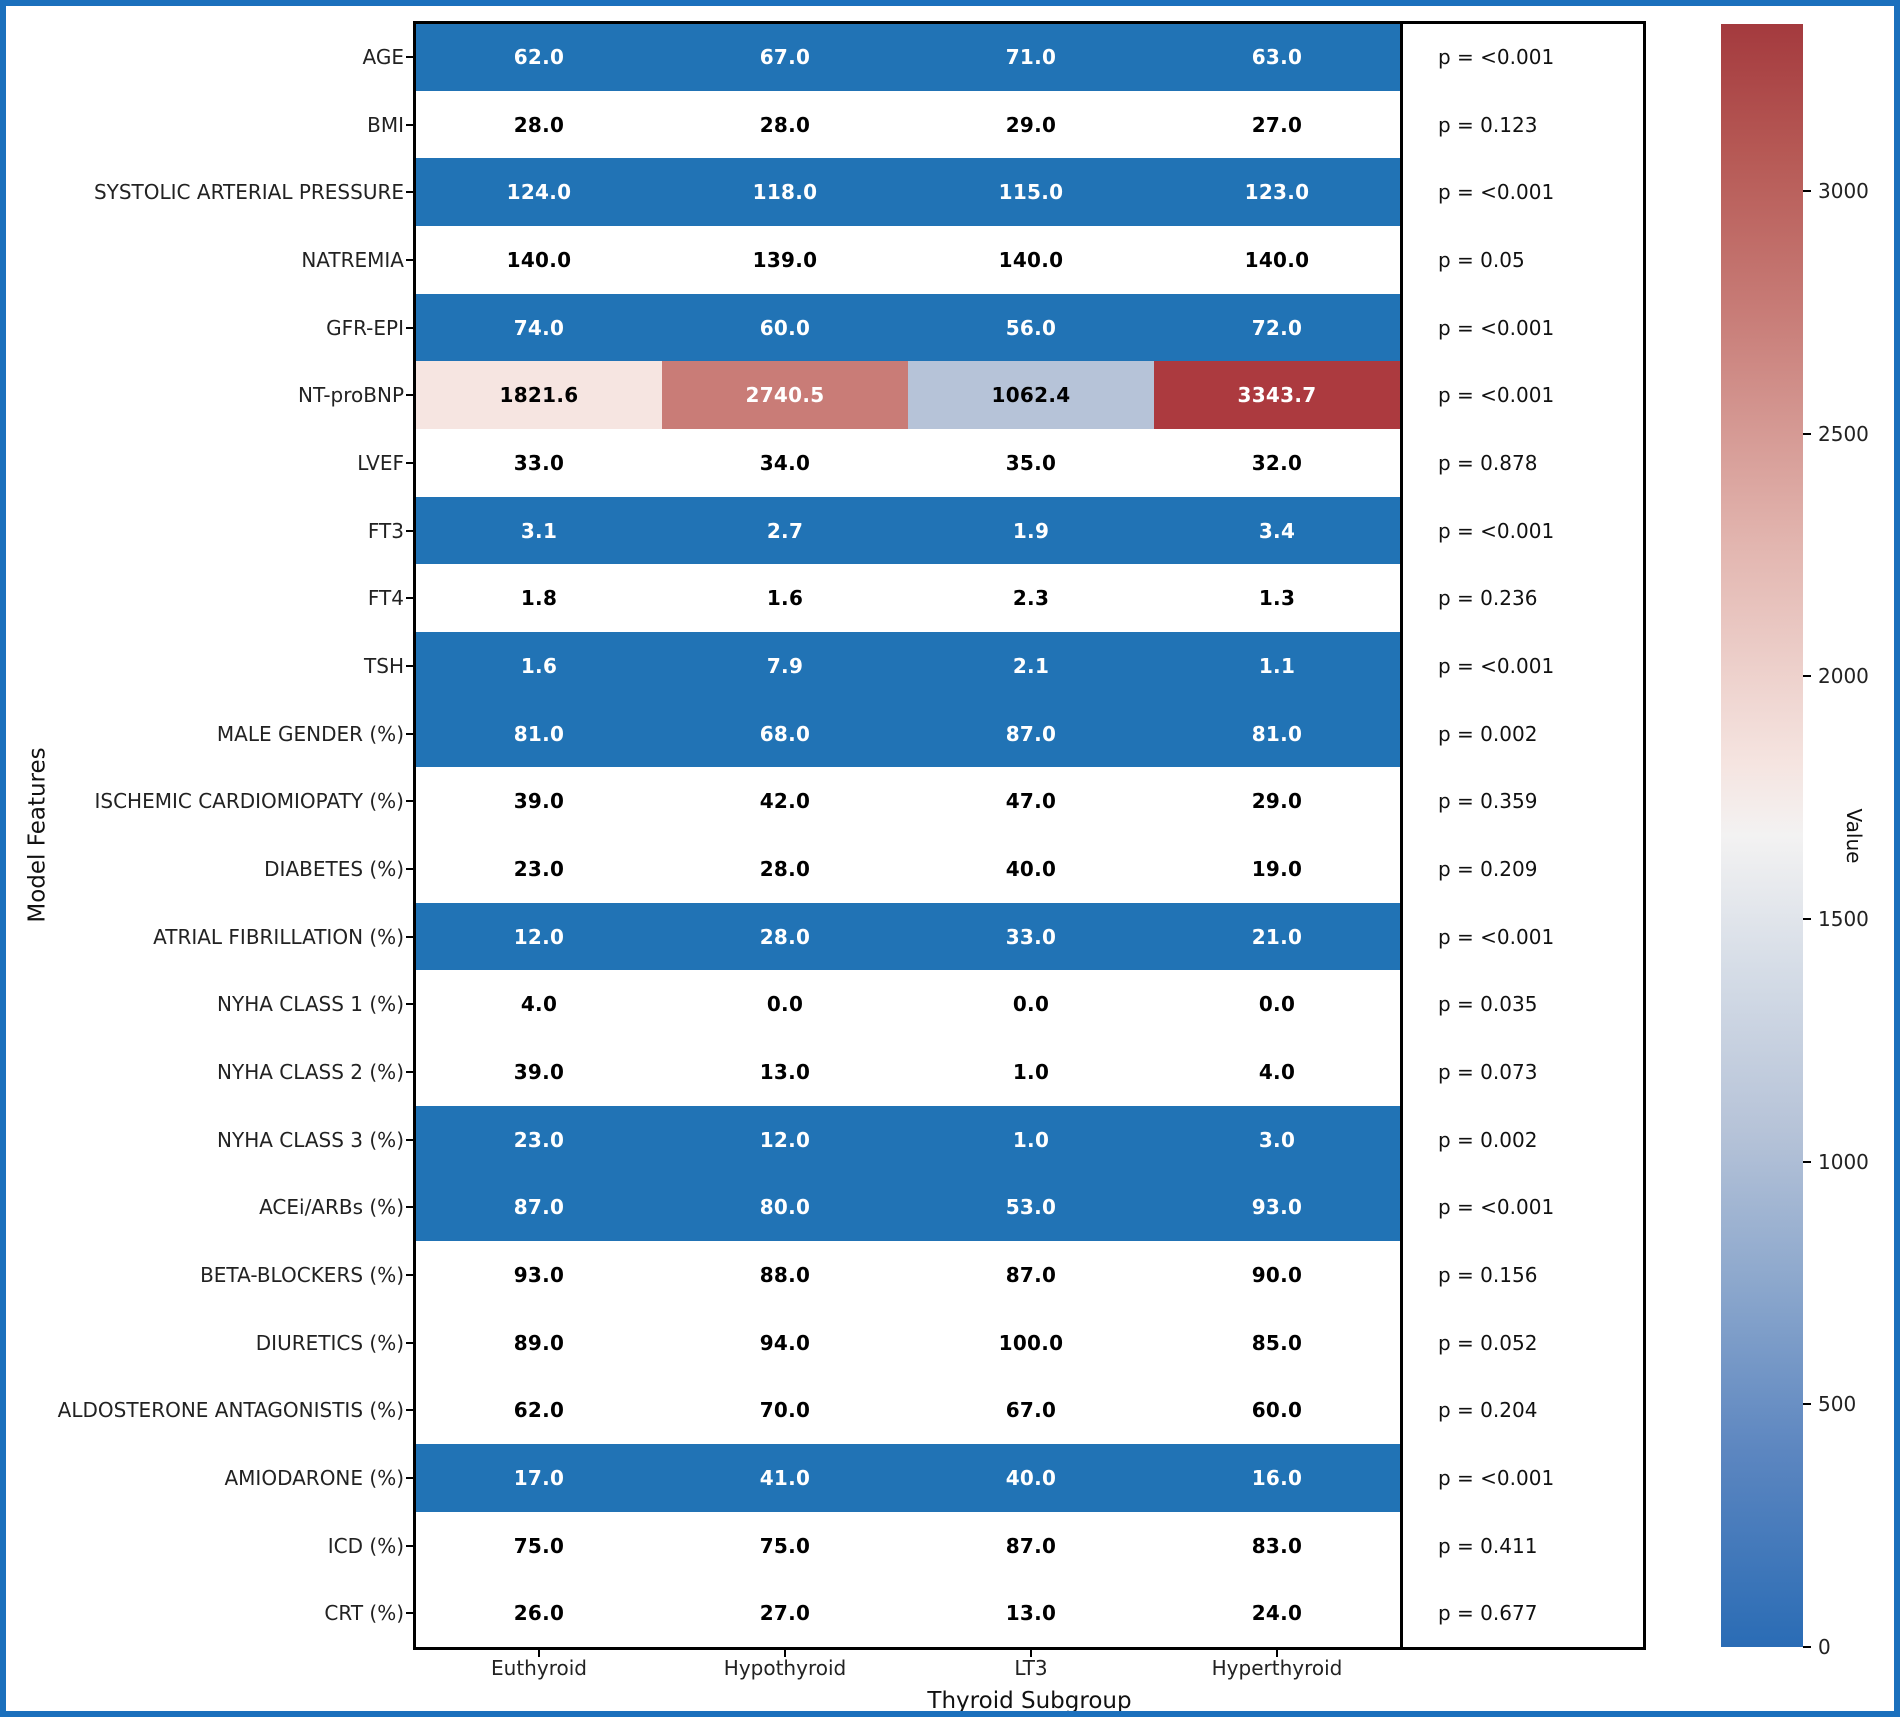 This screenshot has width=1900, height=1717. I want to click on heatmap-cell: 93.0, so click(539, 1275).